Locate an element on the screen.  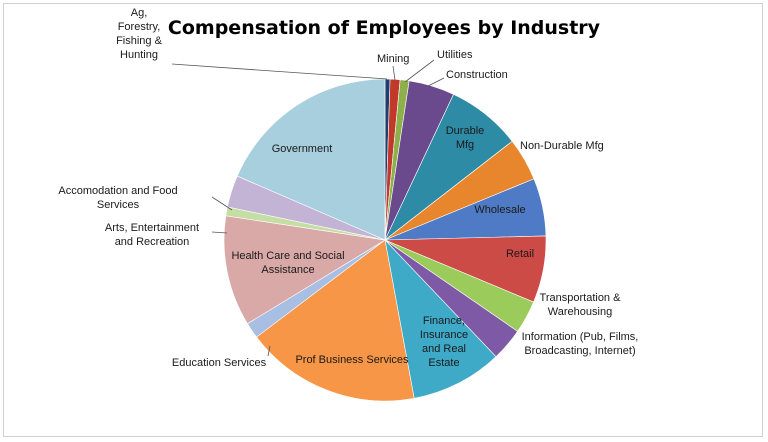
leader-line-accom is located at coordinates (222, 203).